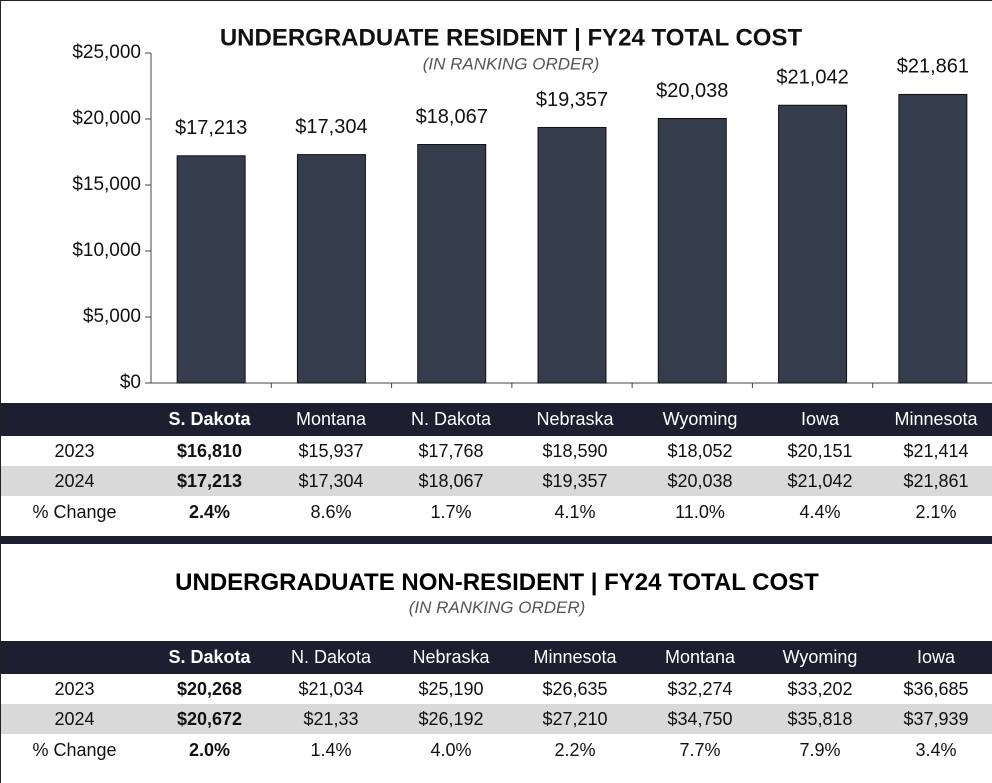 This screenshot has height=783, width=992. Describe the element at coordinates (700, 688) in the screenshot. I see `table-cell: $32,274` at that location.